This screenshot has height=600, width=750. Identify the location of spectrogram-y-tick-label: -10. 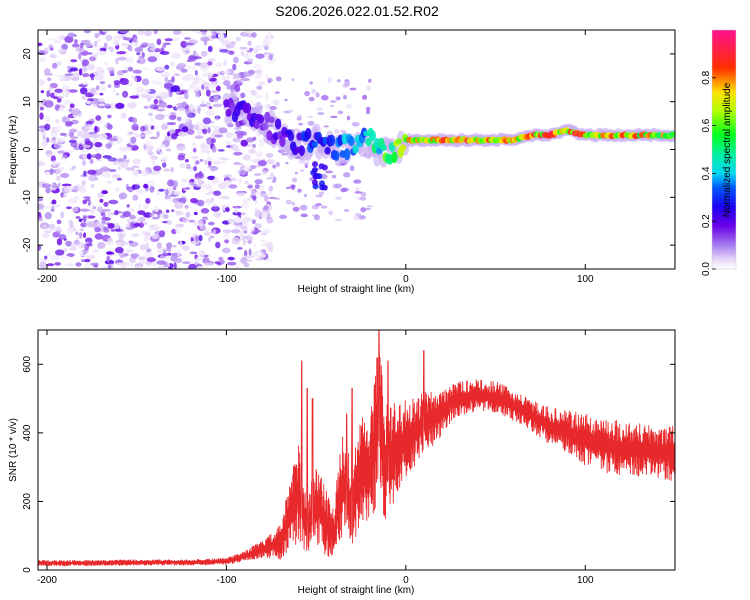
(27, 197).